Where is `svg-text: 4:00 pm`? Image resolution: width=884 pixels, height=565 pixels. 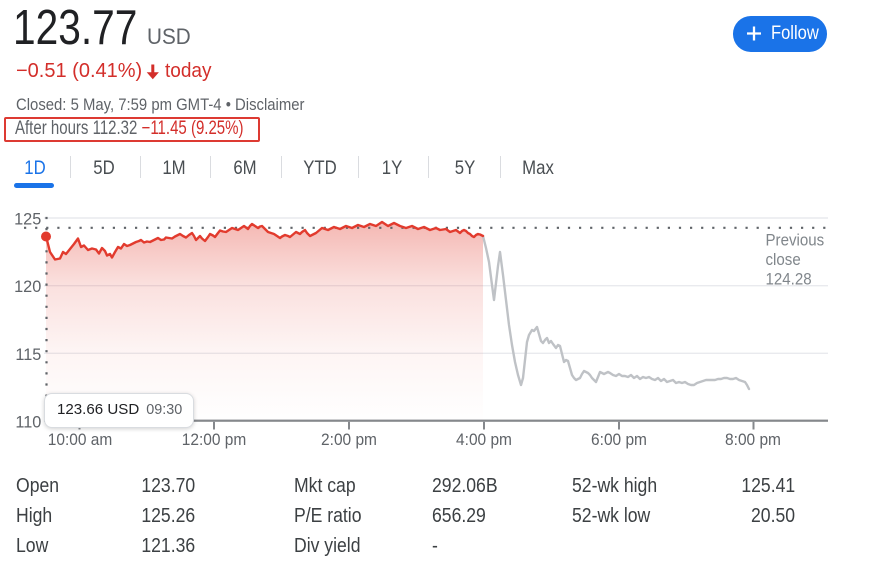 svg-text: 4:00 pm is located at coordinates (484, 440).